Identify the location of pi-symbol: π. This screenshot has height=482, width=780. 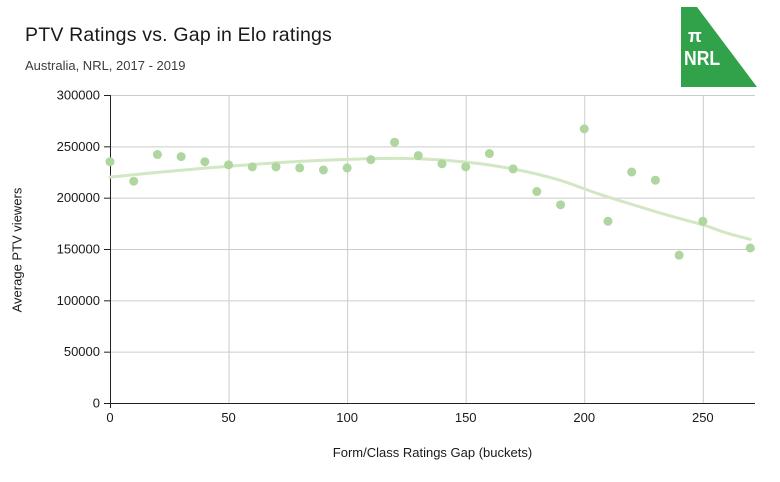
(695, 36).